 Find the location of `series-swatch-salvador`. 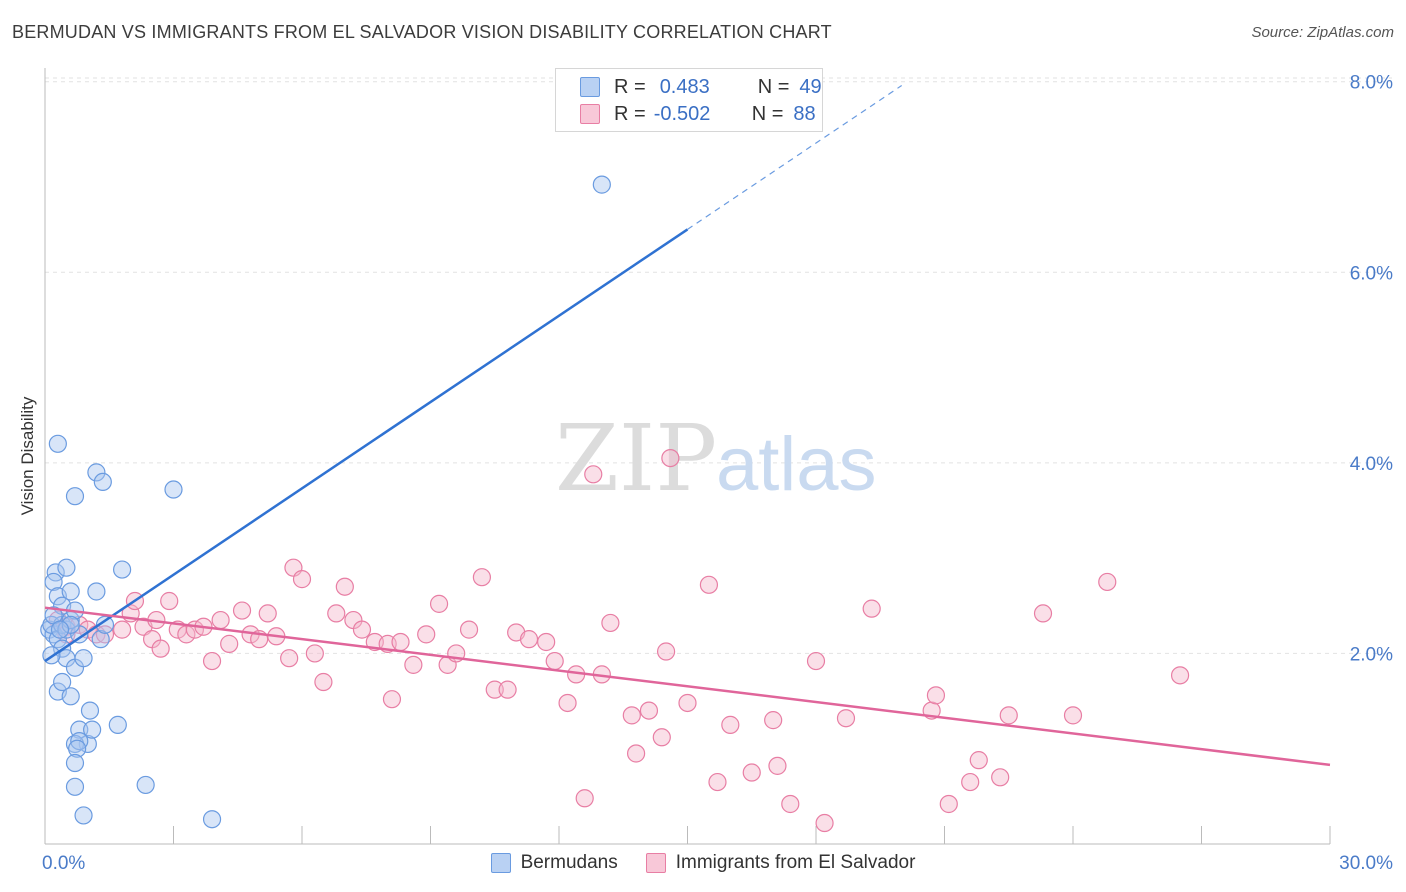

series-swatch-salvador is located at coordinates (655, 863).